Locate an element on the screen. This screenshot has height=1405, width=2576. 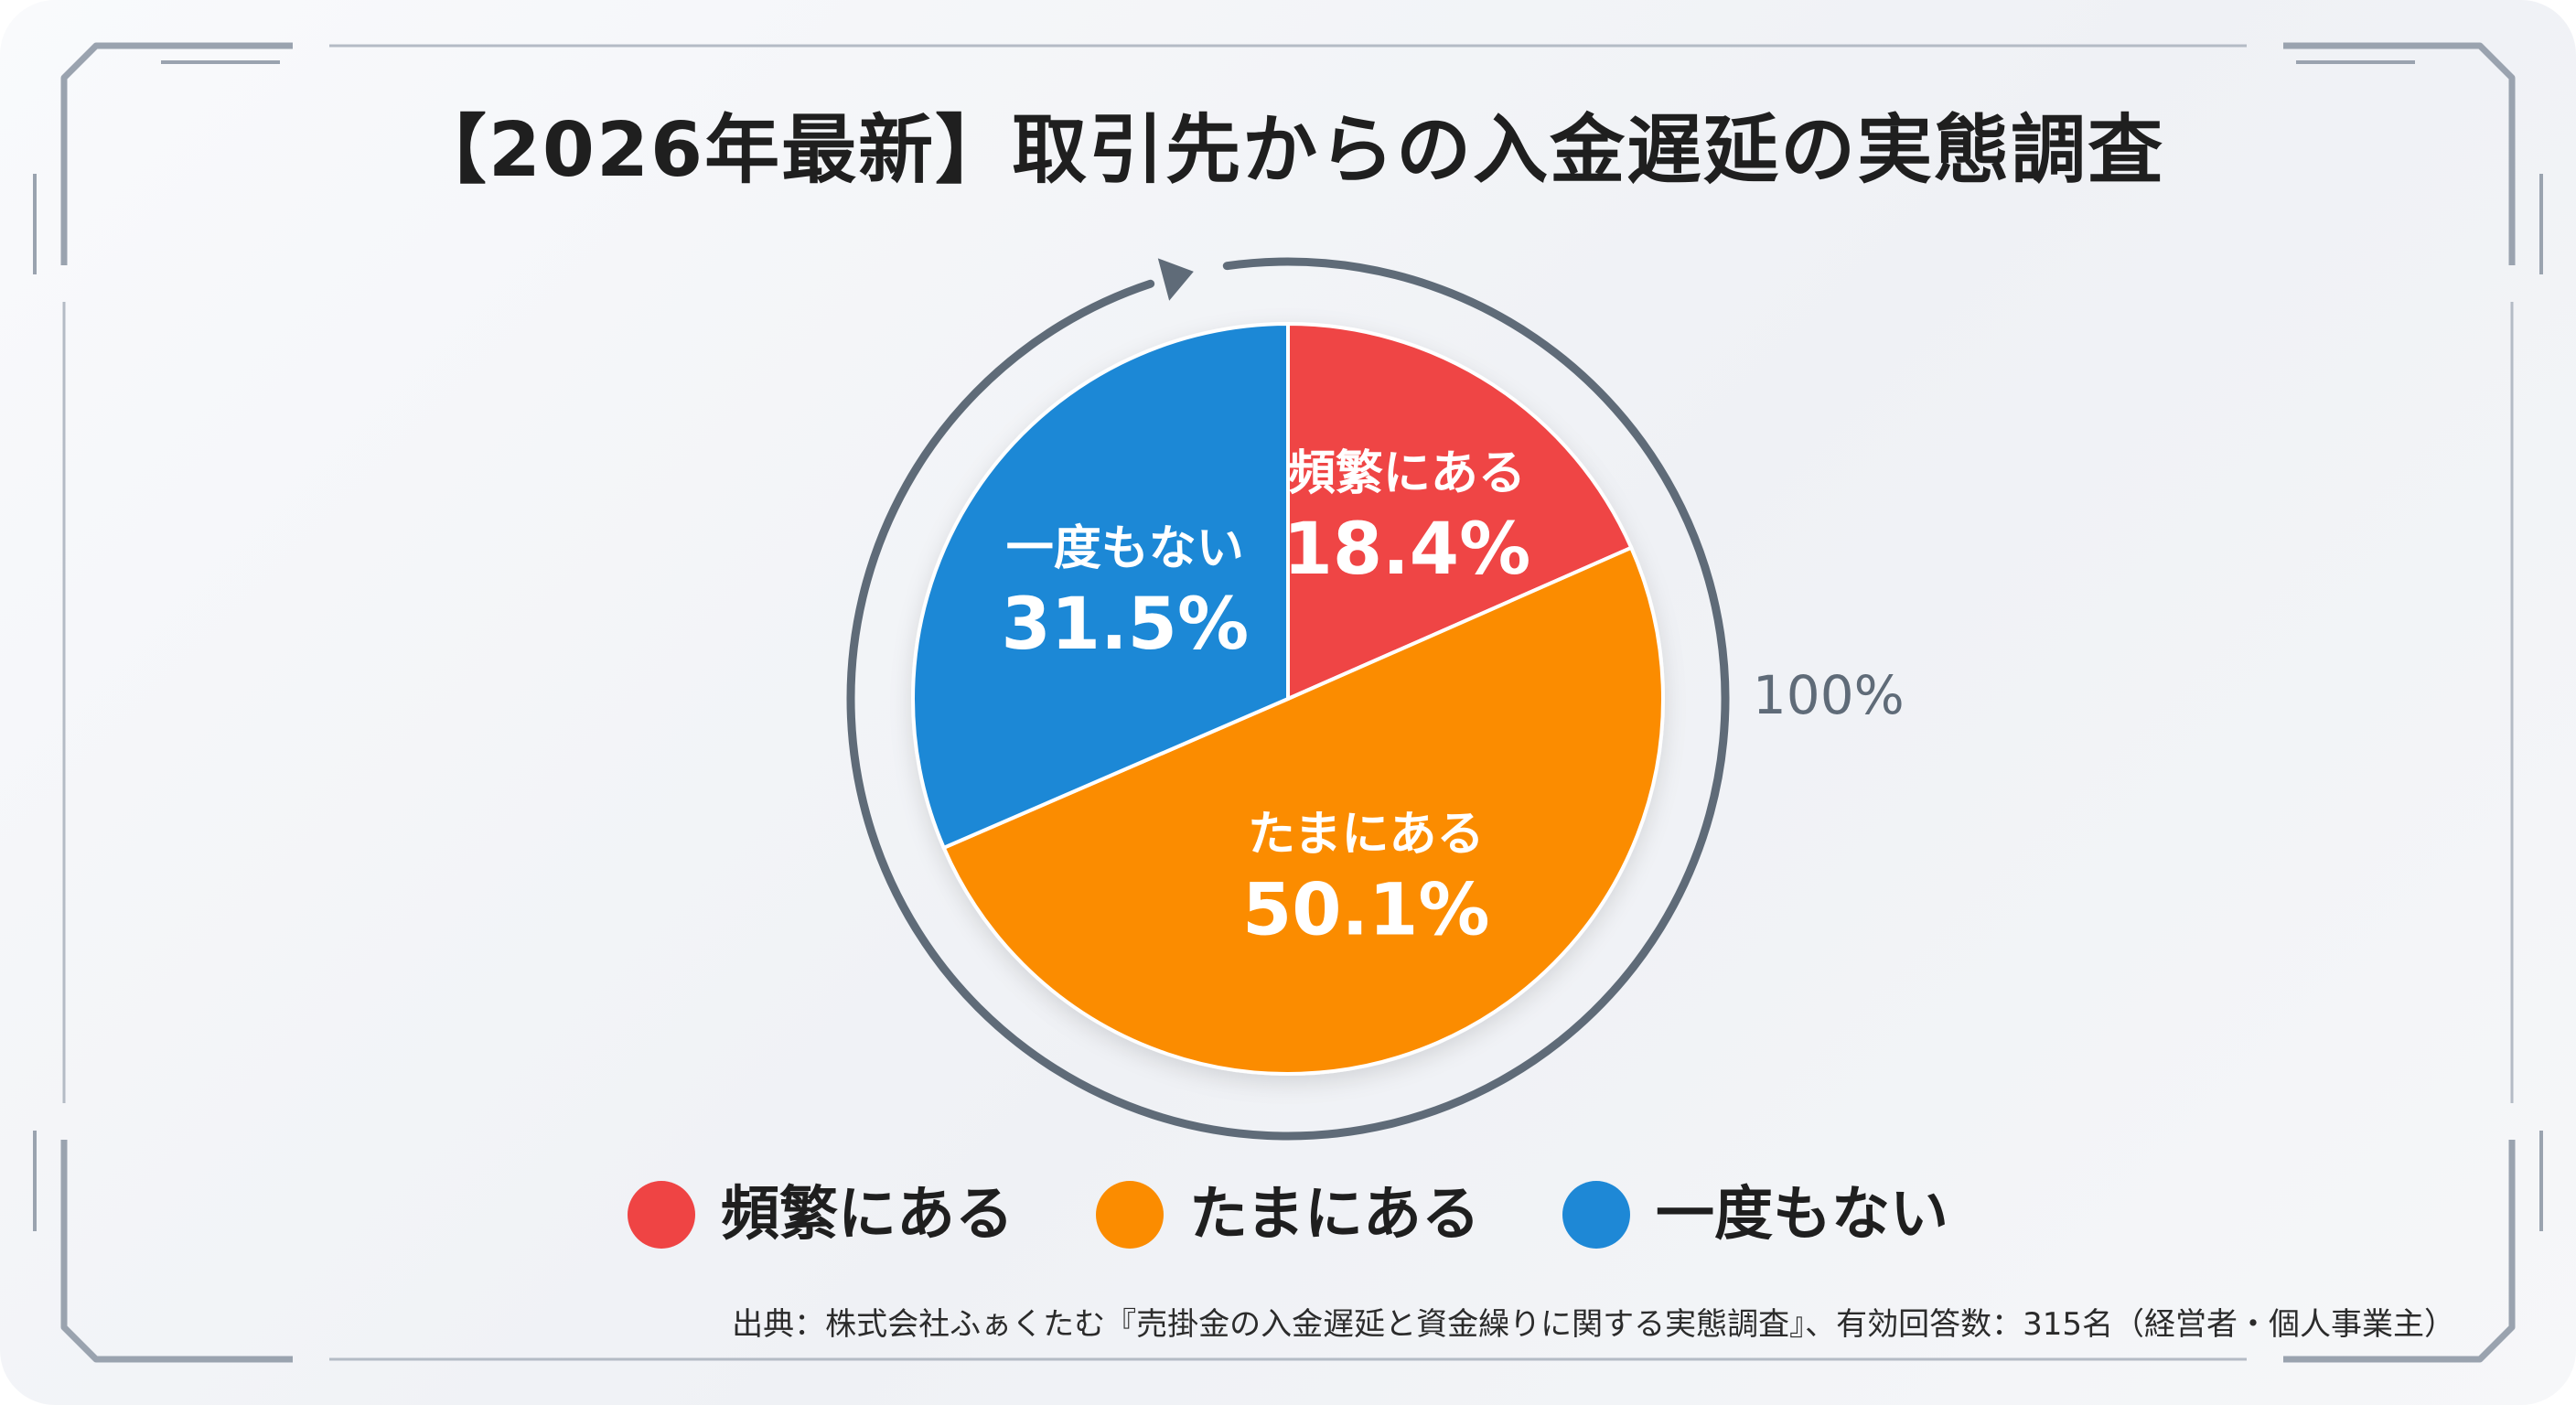
legend-label-frequent: 頻繁にある is located at coordinates (867, 1215).